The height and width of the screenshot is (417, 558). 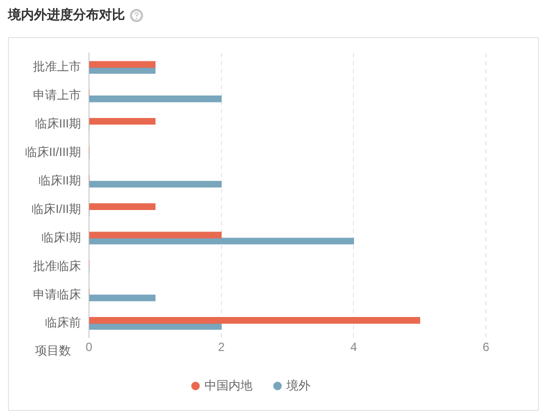 I want to click on y-tick-label: 批准临床, so click(x=57, y=265).